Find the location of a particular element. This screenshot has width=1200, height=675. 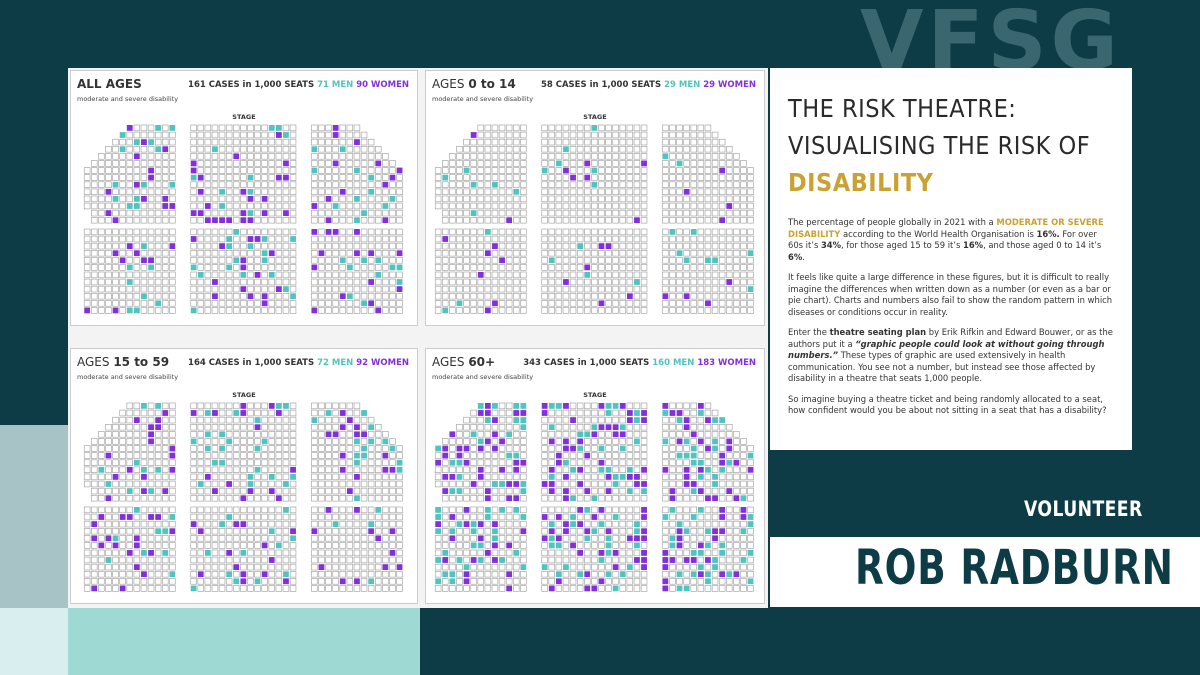

text-run: 0 to 14 is located at coordinates (492, 84).